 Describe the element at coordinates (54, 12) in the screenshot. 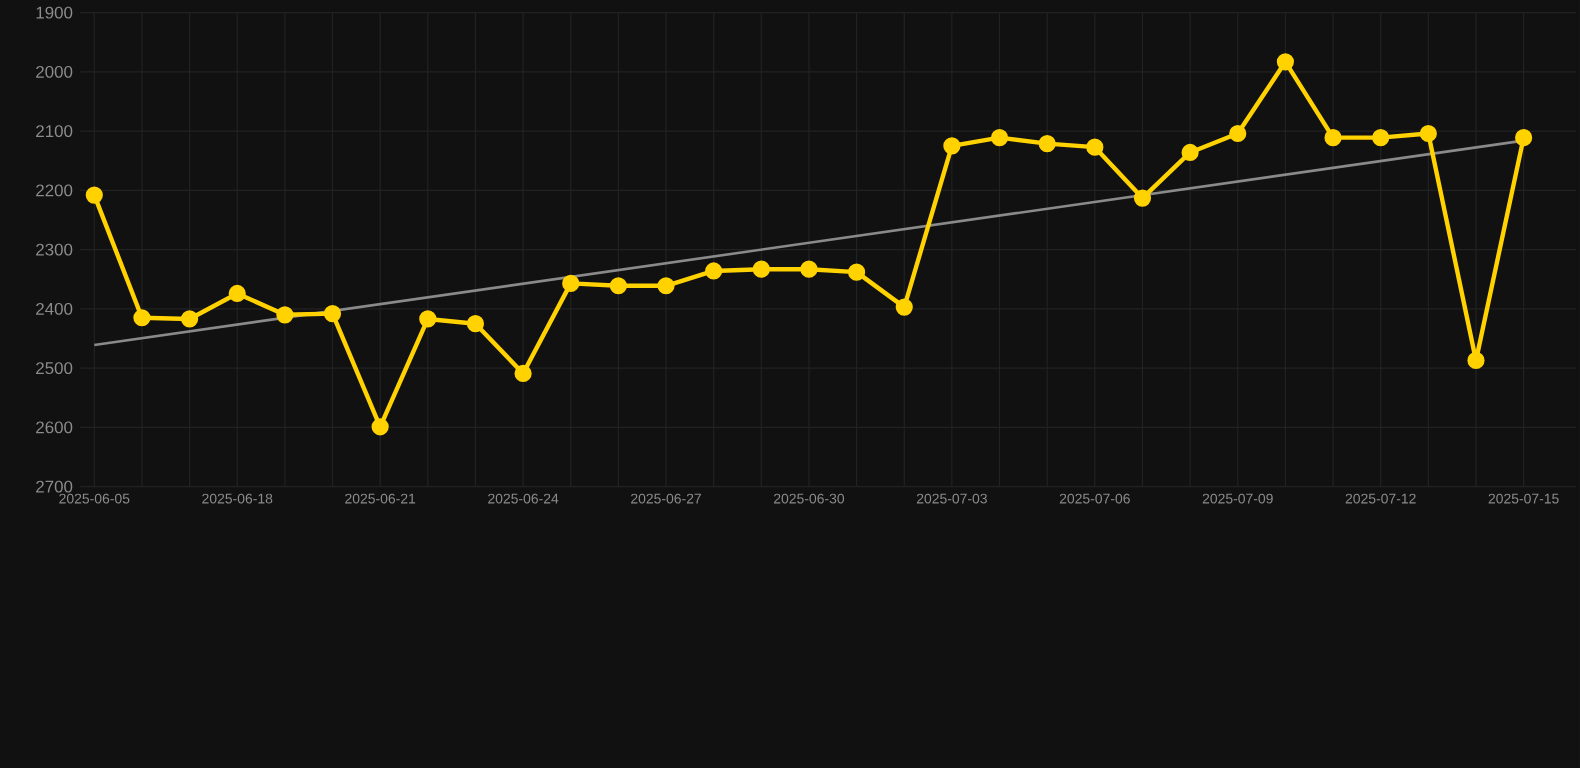

I see `y-tick-label: 1900` at that location.